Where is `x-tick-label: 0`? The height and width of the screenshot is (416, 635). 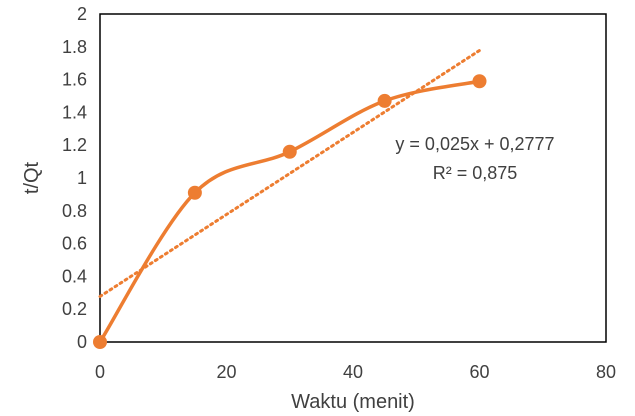
x-tick-label: 0 is located at coordinates (100, 372).